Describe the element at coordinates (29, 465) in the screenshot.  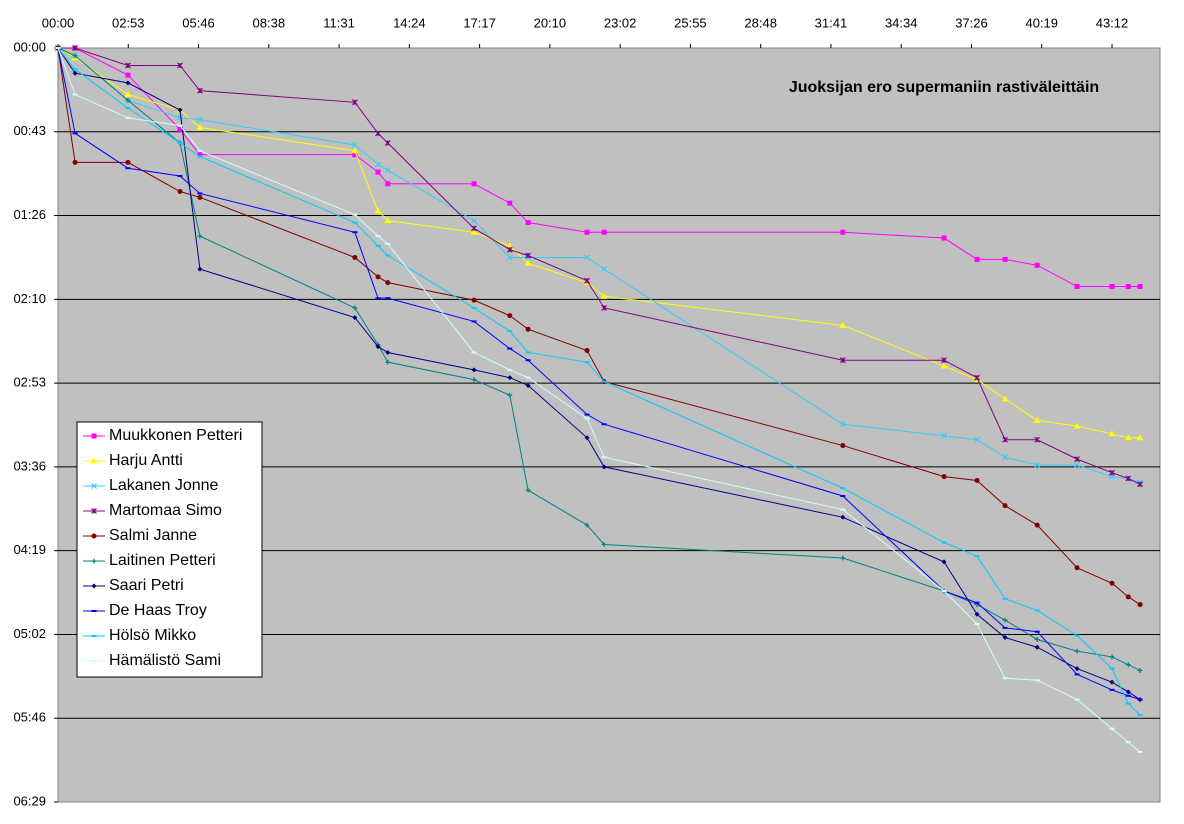
I see `y-tick-label: 03:36` at that location.